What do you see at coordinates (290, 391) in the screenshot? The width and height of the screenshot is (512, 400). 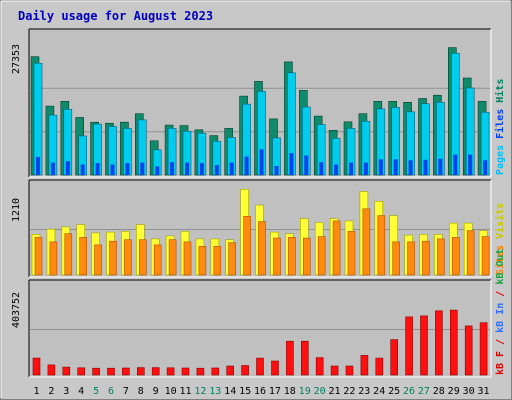 I see `x-tick-label-18: 18` at bounding box center [290, 391].